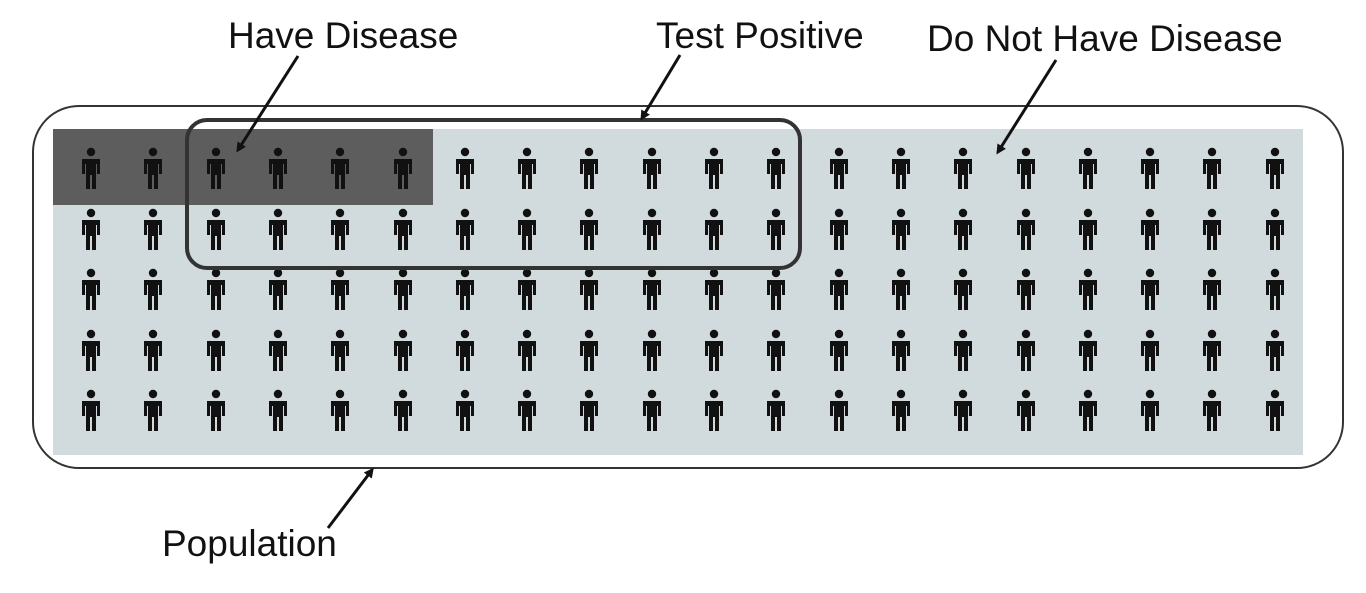 The height and width of the screenshot is (593, 1366). I want to click on arrow-icon-have-disease, so click(268, 104).